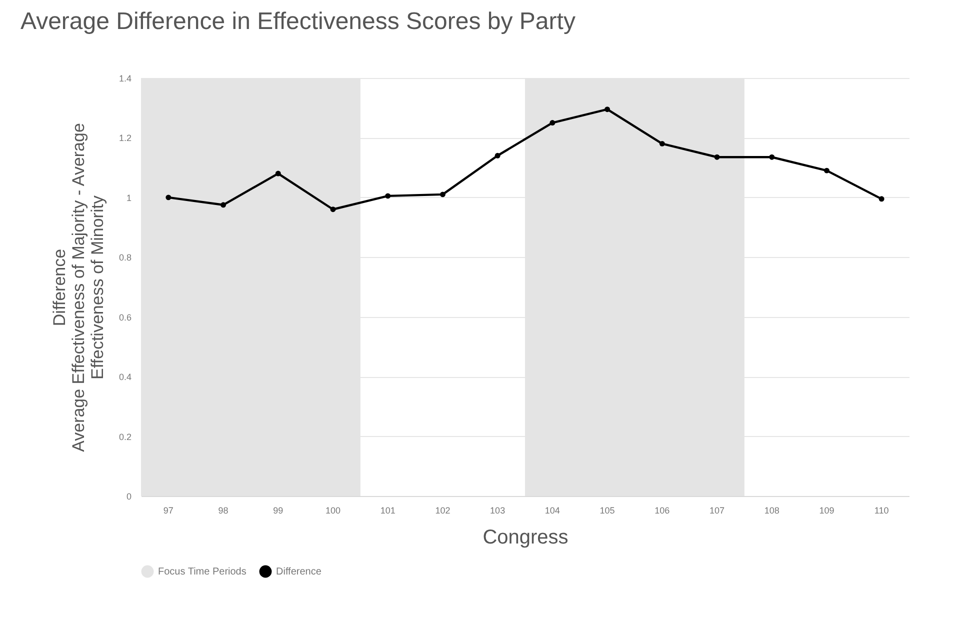 The width and height of the screenshot is (960, 620). I want to click on chart-title: Average Difference in Effectiveness Scores by Party, so click(298, 21).